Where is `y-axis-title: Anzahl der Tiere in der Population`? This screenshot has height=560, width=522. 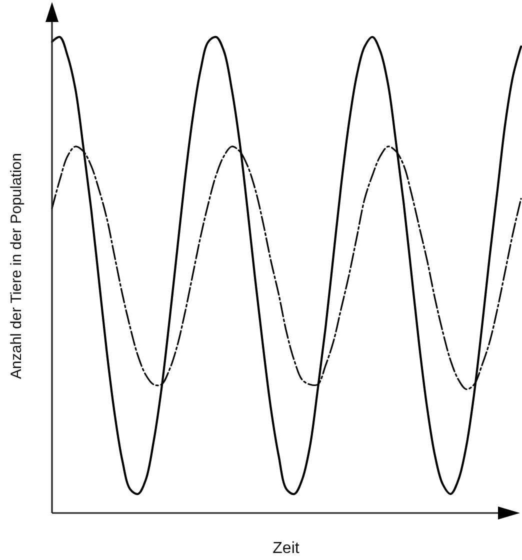 y-axis-title: Anzahl der Tiere in der Population is located at coordinates (16, 266).